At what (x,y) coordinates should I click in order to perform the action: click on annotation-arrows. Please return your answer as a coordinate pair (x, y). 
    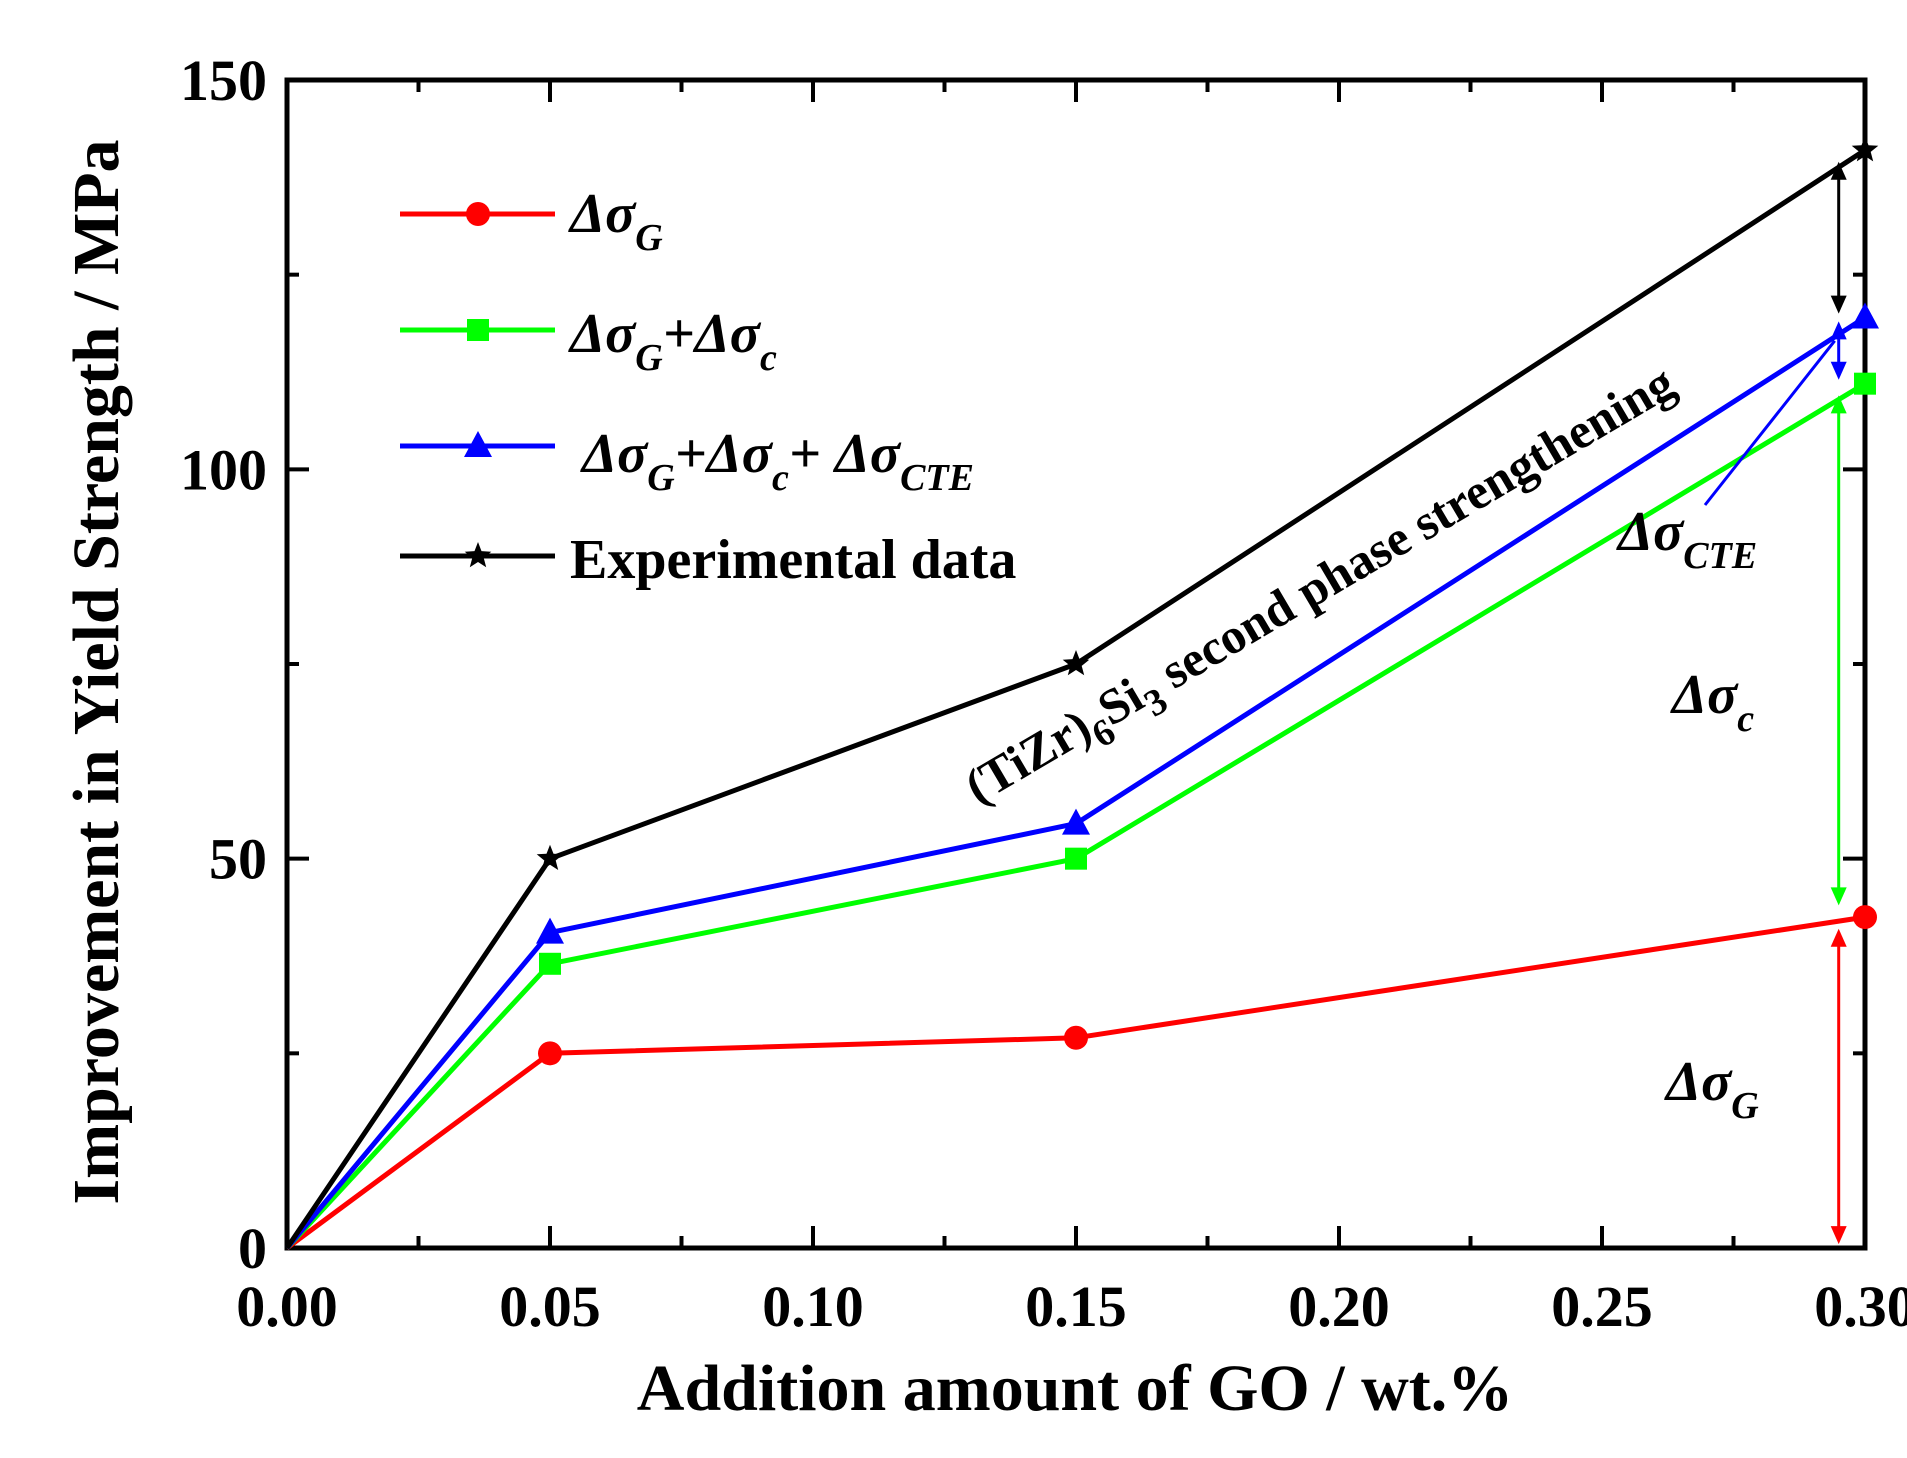
    Looking at the image, I should click on (1775, 703).